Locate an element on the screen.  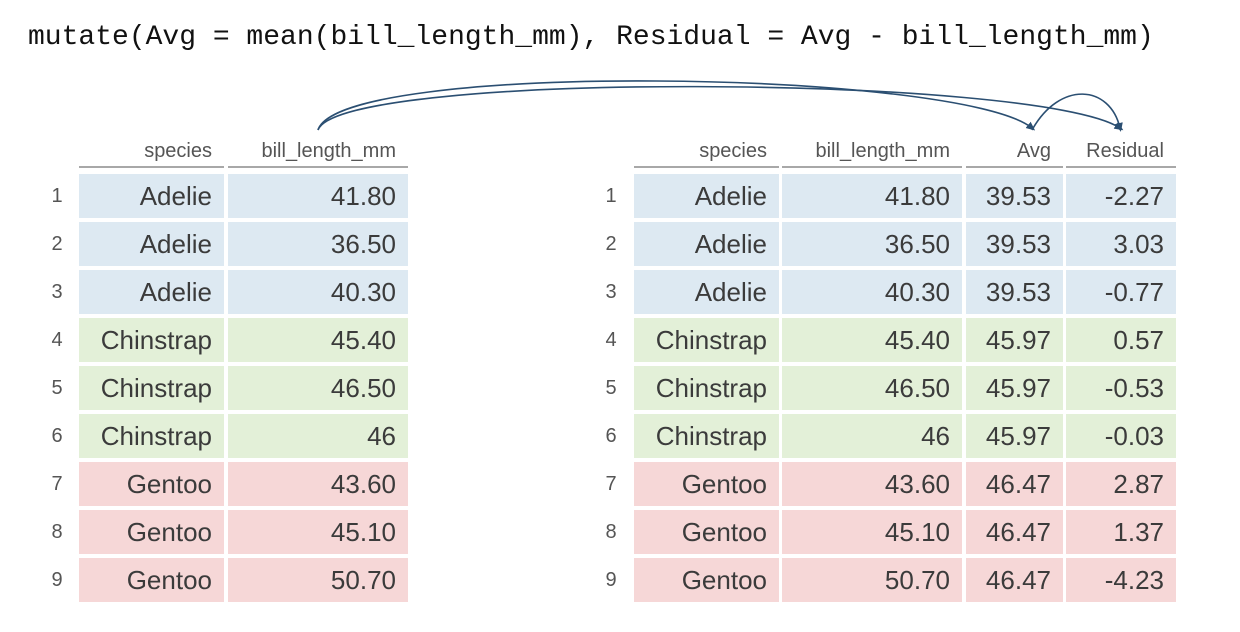
right_table-header-species: species is located at coordinates (706, 152).